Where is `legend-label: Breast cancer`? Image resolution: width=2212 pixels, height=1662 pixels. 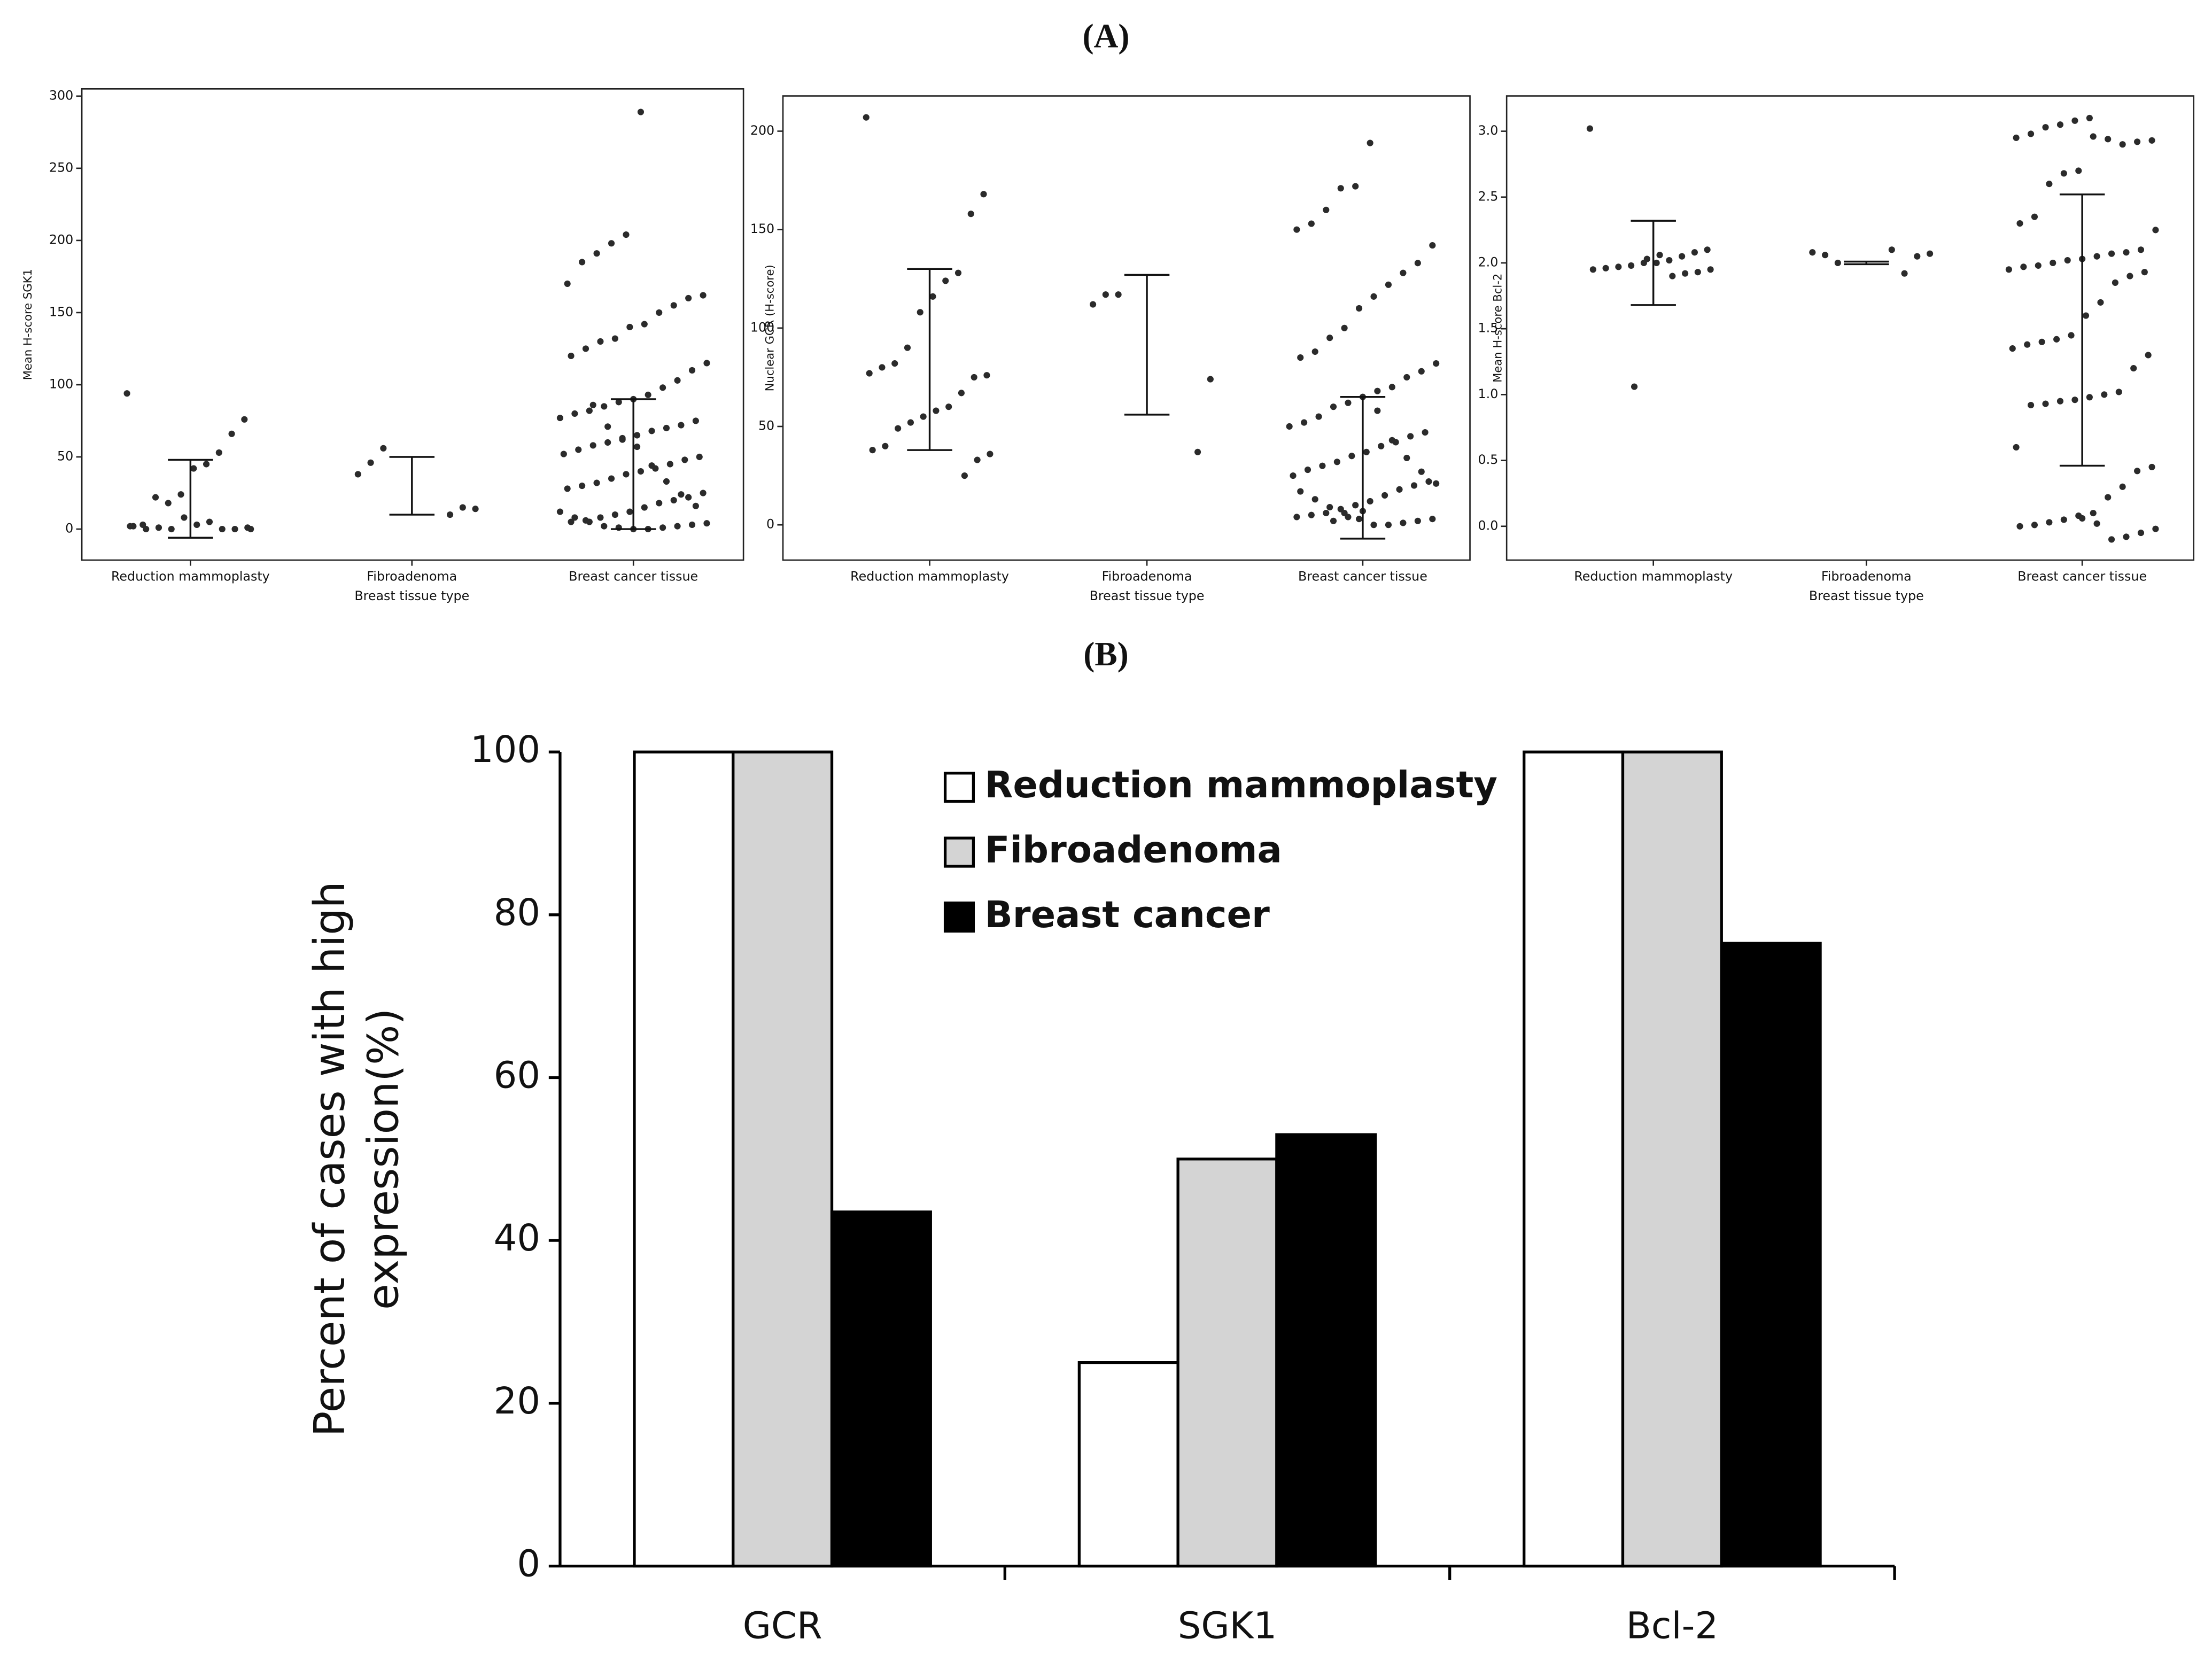 legend-label: Breast cancer is located at coordinates (1127, 915).